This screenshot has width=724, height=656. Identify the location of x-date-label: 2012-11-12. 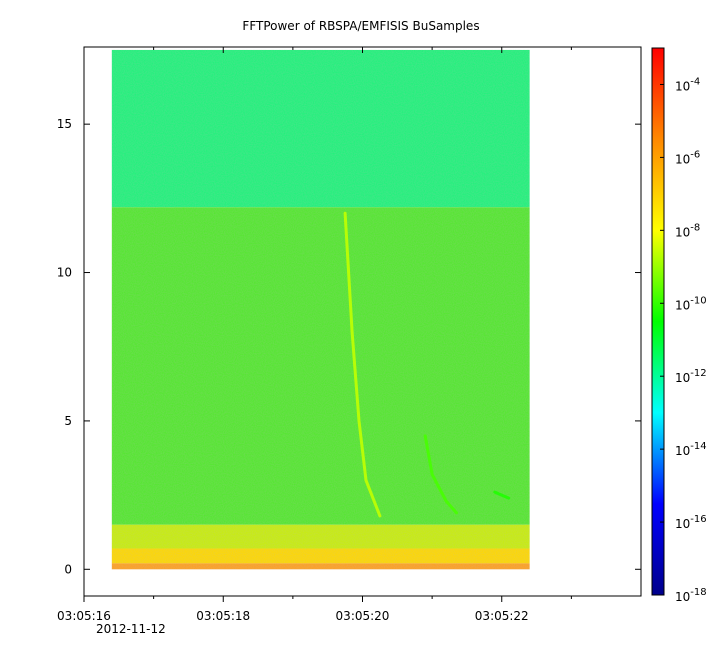
(131, 629).